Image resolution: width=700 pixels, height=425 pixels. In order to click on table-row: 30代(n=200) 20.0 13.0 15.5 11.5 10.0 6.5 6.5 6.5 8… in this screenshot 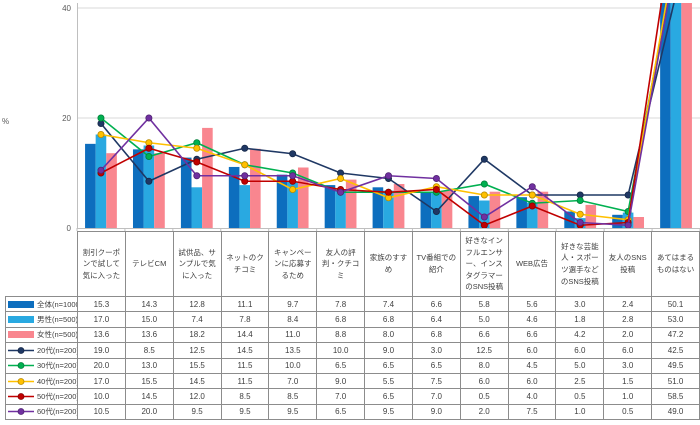, I will do `click(352, 365)`.